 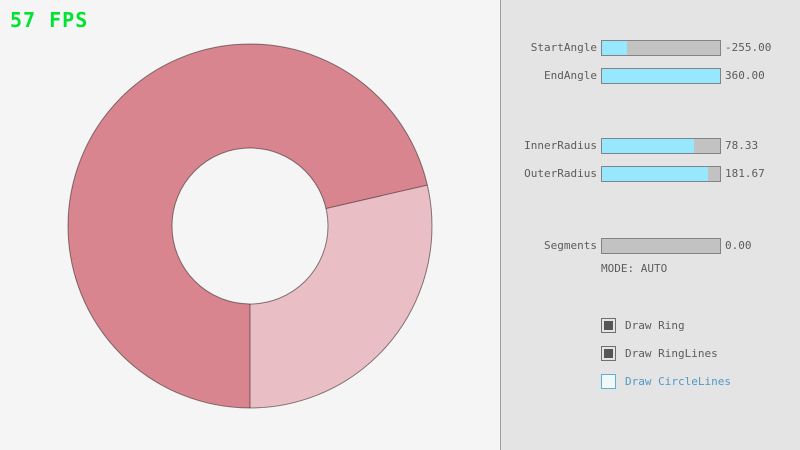 I want to click on checkbox-label: Draw RingLines, so click(x=671, y=353).